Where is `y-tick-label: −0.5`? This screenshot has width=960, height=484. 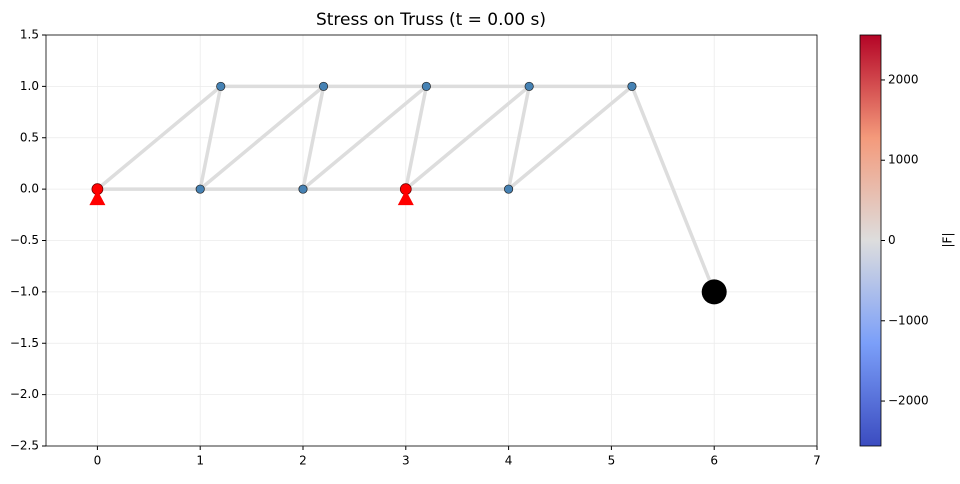
y-tick-label: −0.5 is located at coordinates (24, 240).